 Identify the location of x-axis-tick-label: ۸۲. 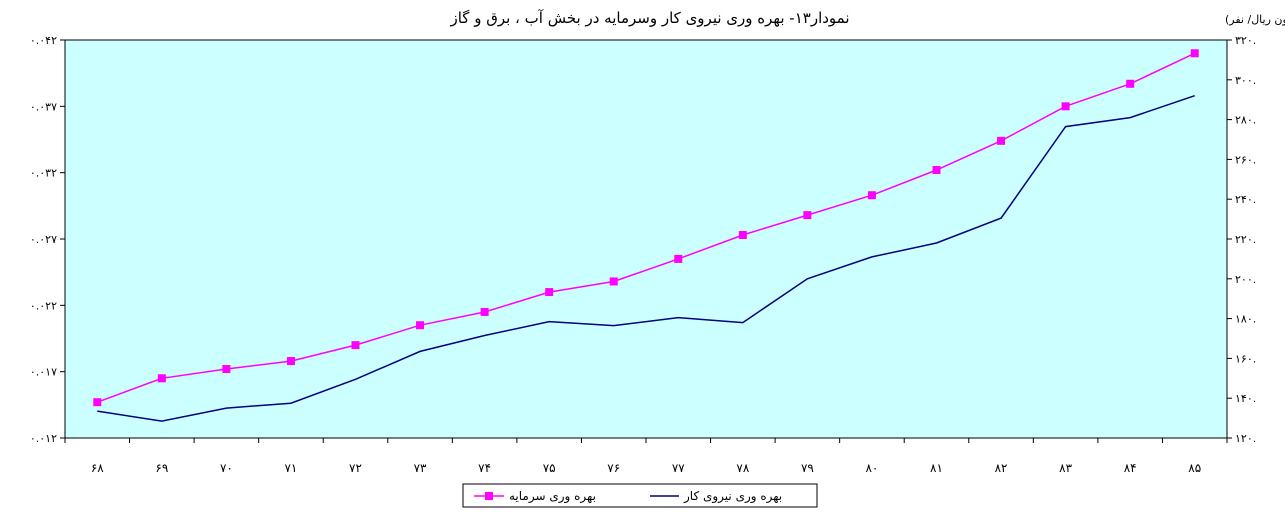
(1001, 468).